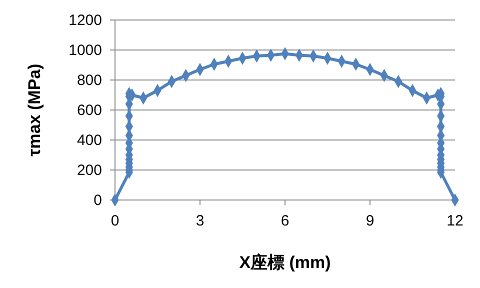  What do you see at coordinates (85, 50) in the screenshot?
I see `y-tick-label: 1000` at bounding box center [85, 50].